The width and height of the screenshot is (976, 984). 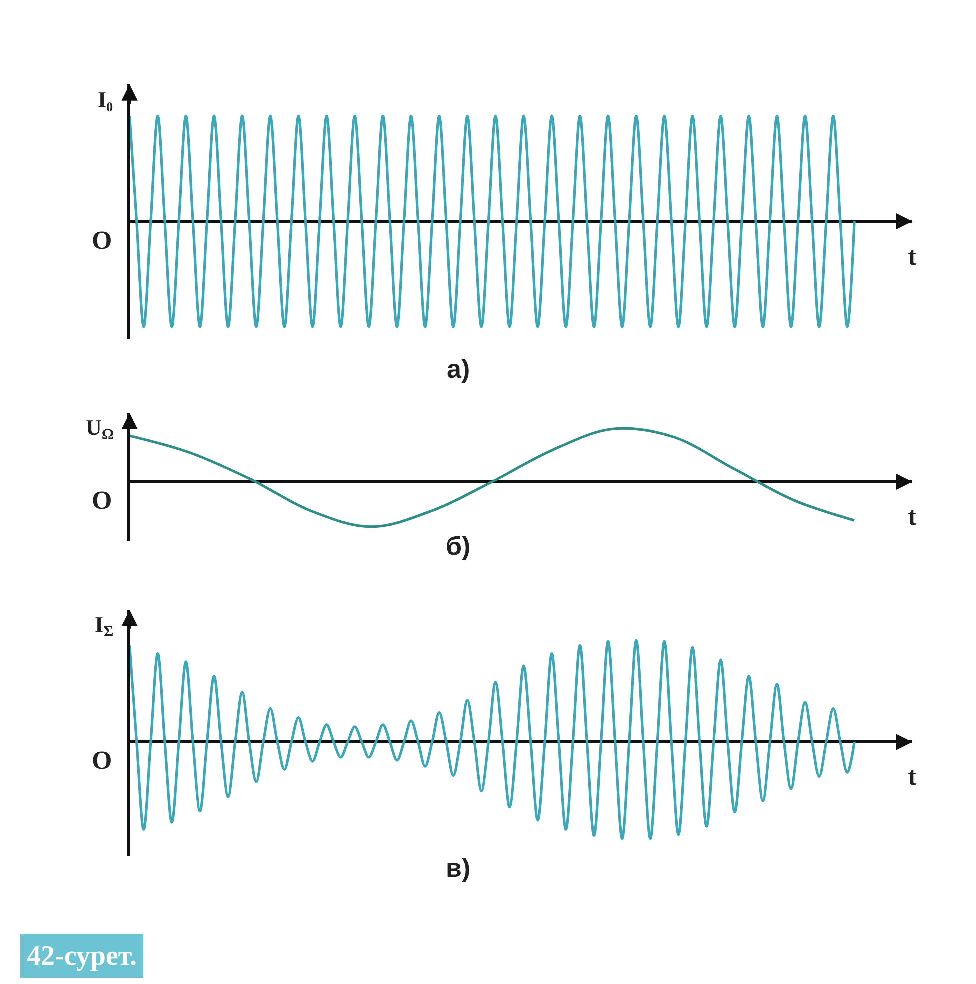 What do you see at coordinates (100, 429) in the screenshot?
I see `y-axis-title: U$_{Ω}$` at bounding box center [100, 429].